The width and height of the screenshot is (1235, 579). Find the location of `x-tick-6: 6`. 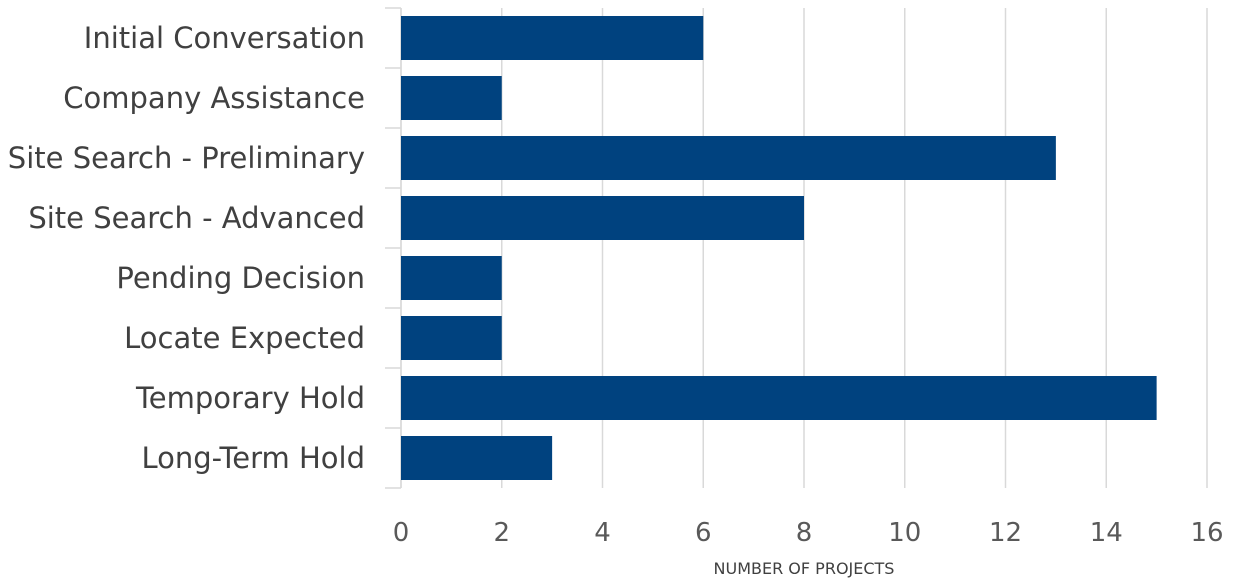

x-tick-6: 6 is located at coordinates (703, 533).